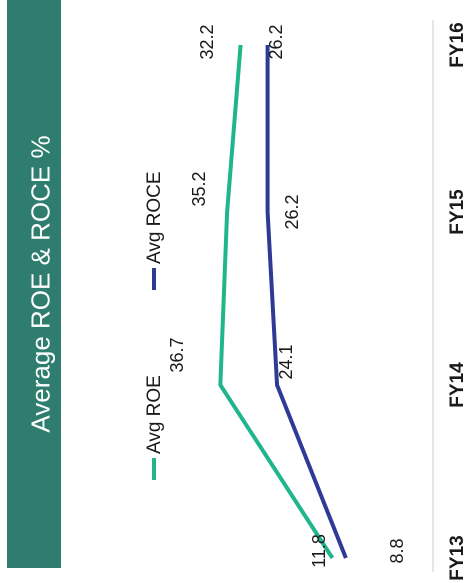  I want to click on category-tick-label: FY16, so click(457, 44).